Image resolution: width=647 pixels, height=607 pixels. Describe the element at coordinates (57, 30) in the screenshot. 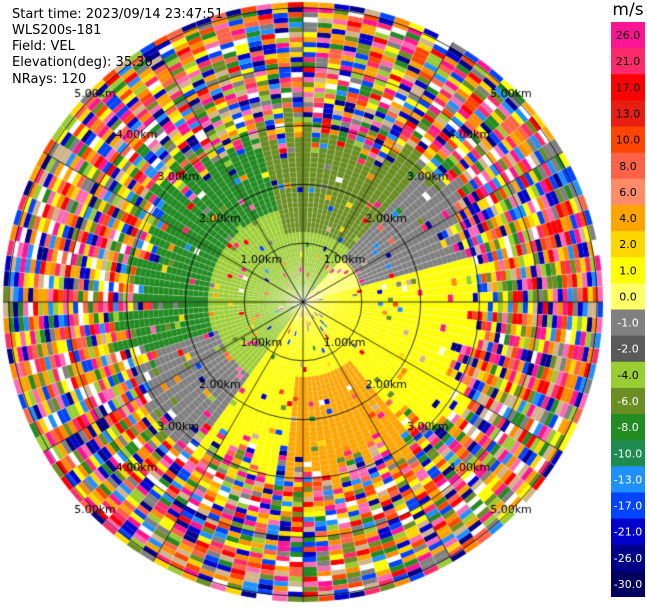

I see `instrument-label: WLS200s-181` at that location.